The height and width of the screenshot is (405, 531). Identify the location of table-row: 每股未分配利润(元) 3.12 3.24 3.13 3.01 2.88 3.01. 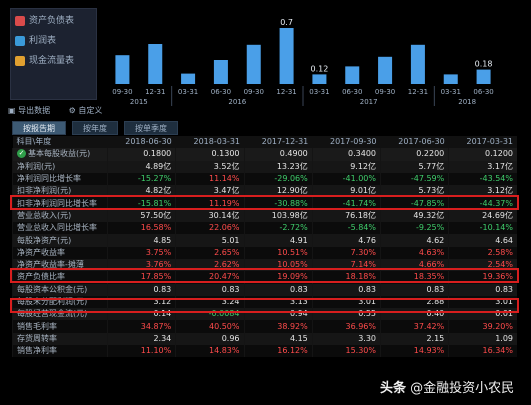
(264, 302).